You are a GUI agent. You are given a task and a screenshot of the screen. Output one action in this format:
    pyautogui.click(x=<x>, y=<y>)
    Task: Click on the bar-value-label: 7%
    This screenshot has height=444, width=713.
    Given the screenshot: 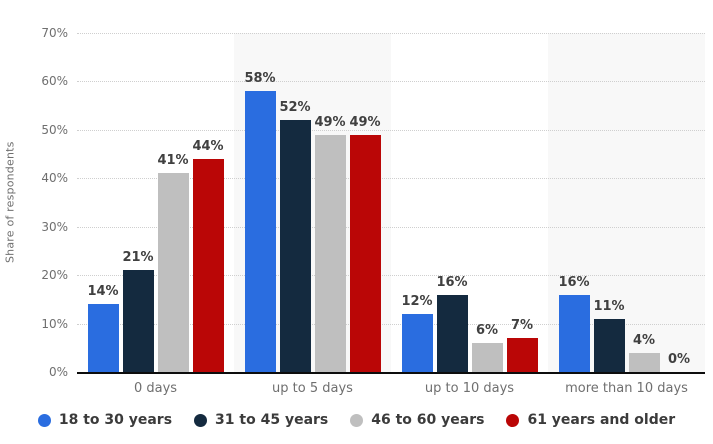 What is the action you would take?
    pyautogui.click(x=522, y=326)
    